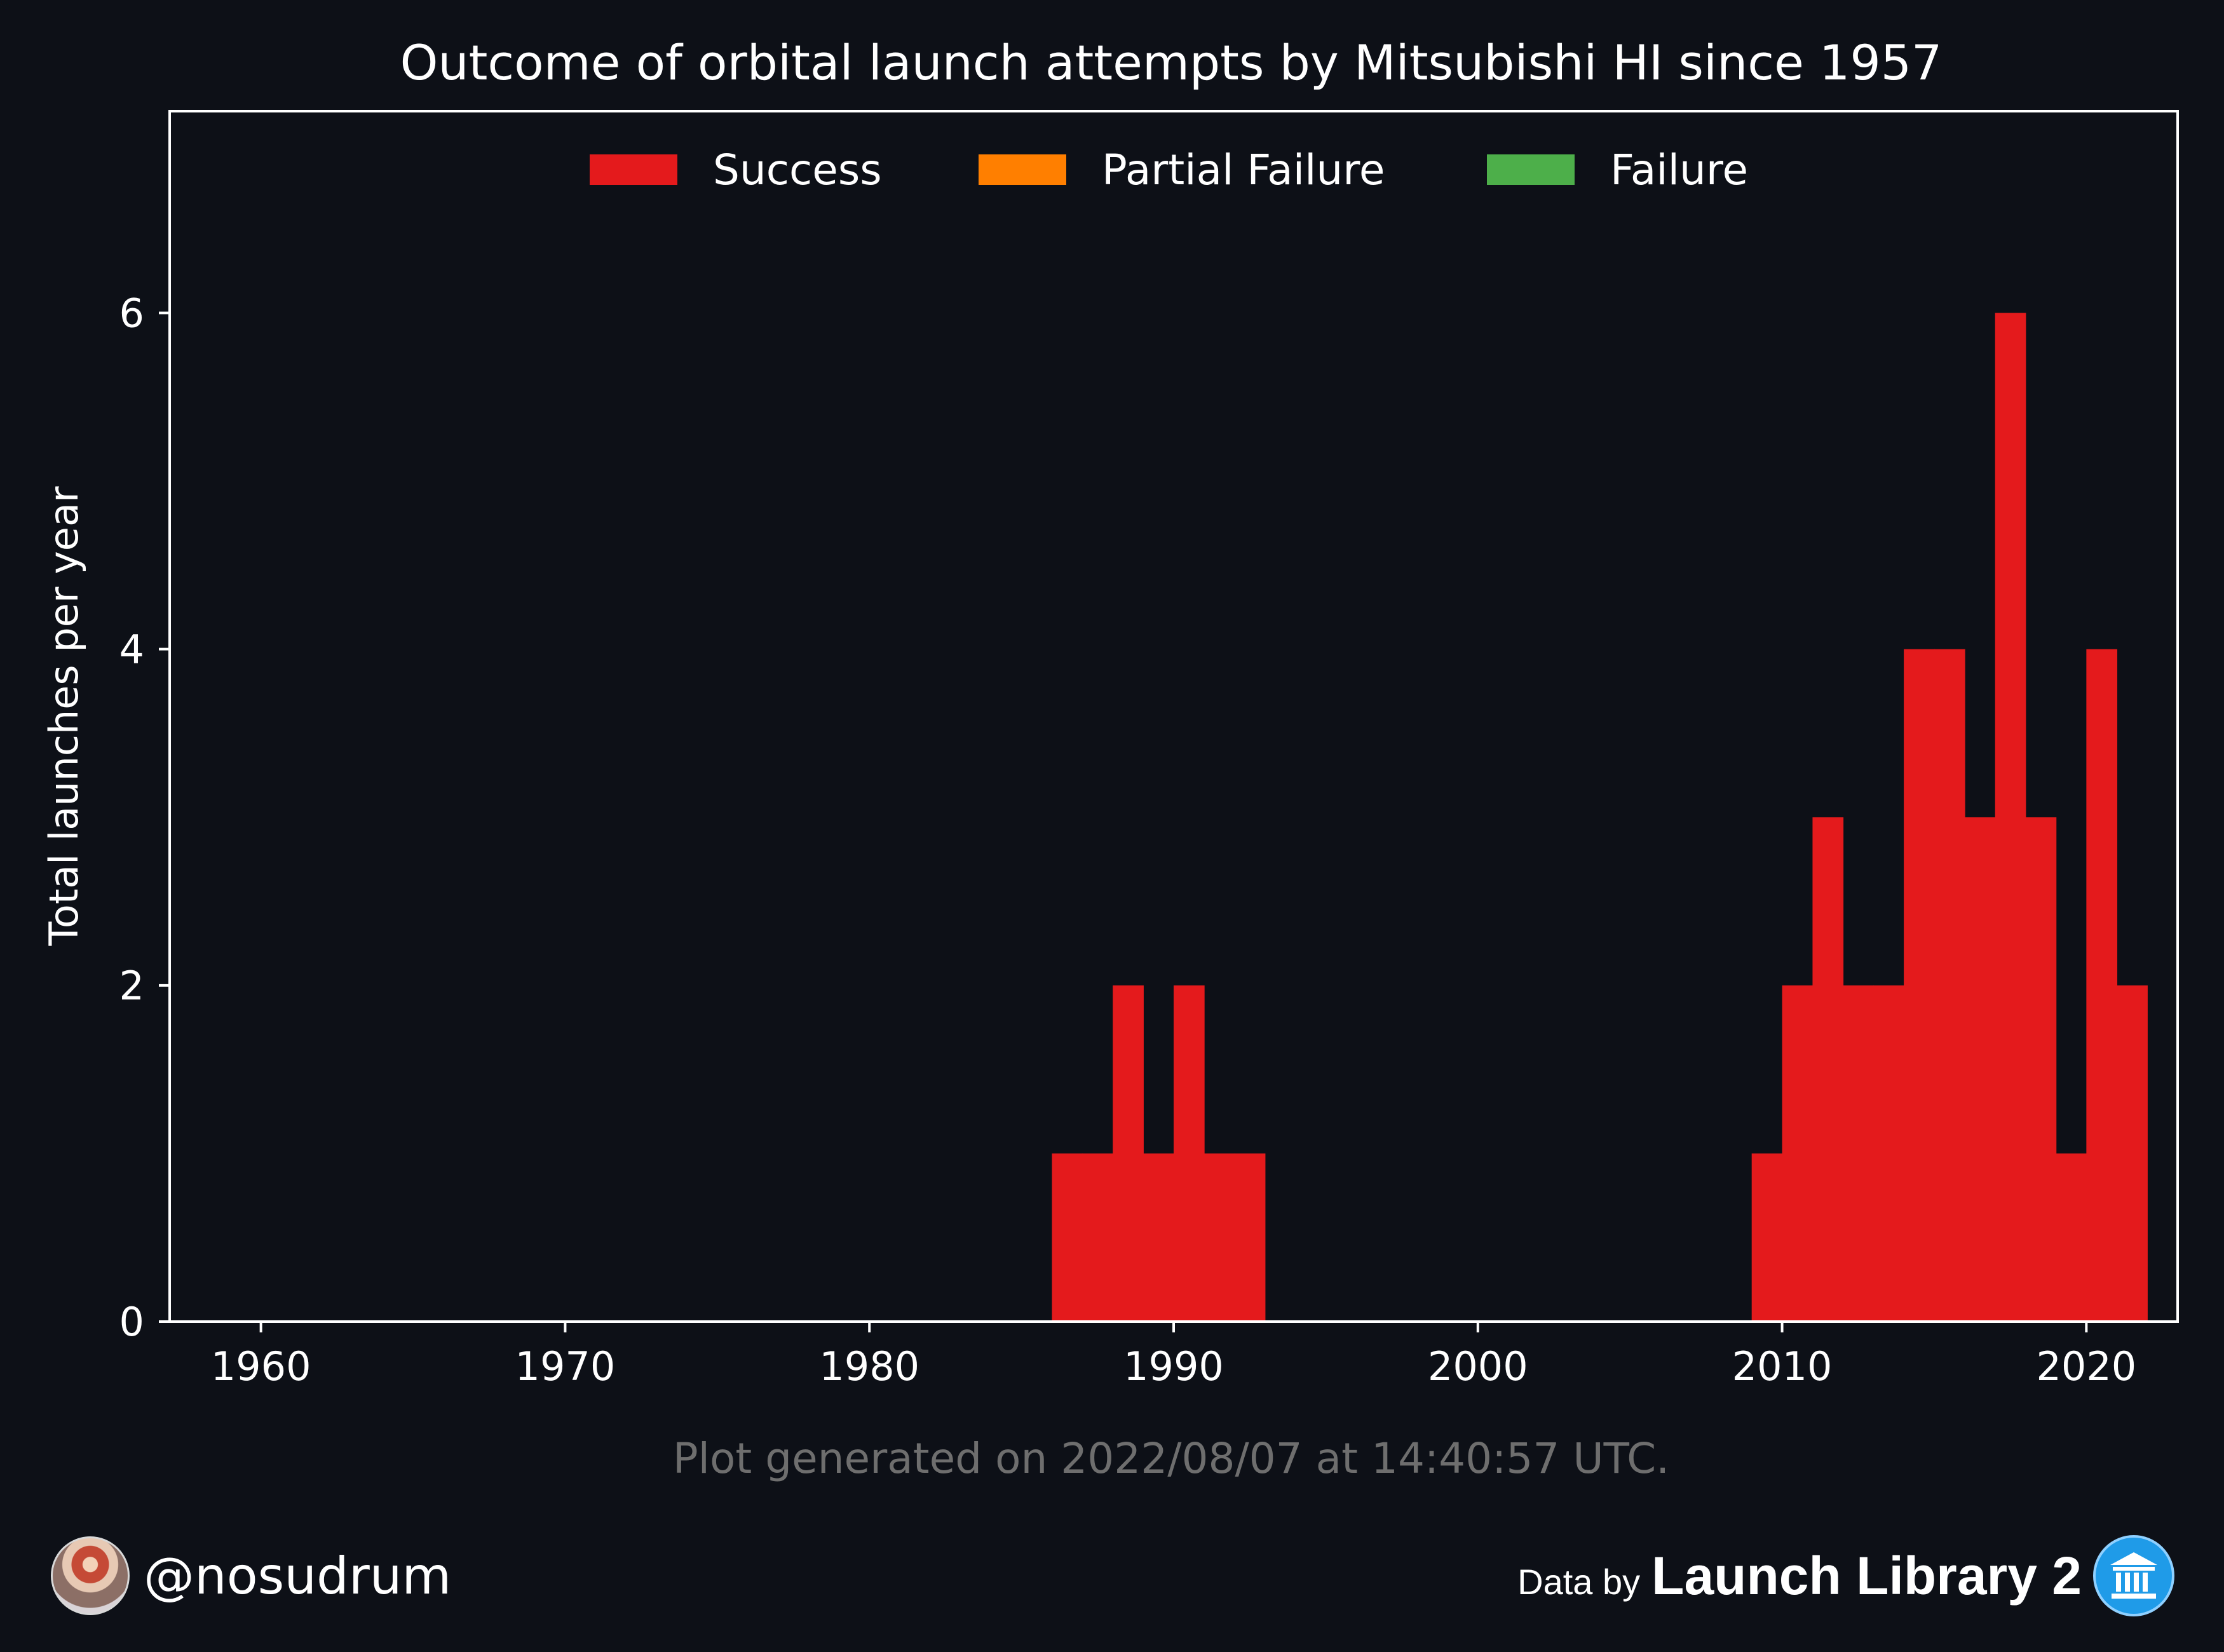  What do you see at coordinates (131, 650) in the screenshot?
I see `y-tick-label-4: 4` at bounding box center [131, 650].